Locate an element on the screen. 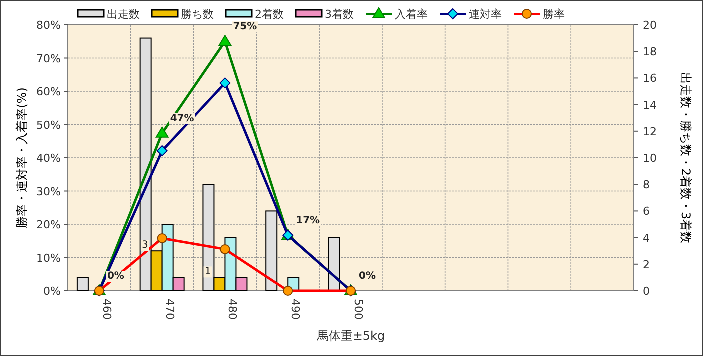 The height and width of the screenshot is (356, 703). y-tick-label: 60% is located at coordinates (48, 92).